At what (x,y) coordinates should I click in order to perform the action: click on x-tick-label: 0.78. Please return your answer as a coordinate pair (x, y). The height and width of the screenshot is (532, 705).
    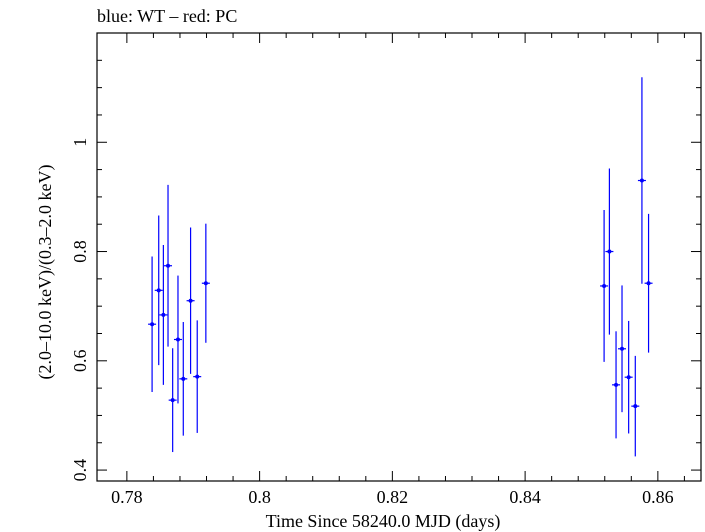
    Looking at the image, I should click on (127, 497).